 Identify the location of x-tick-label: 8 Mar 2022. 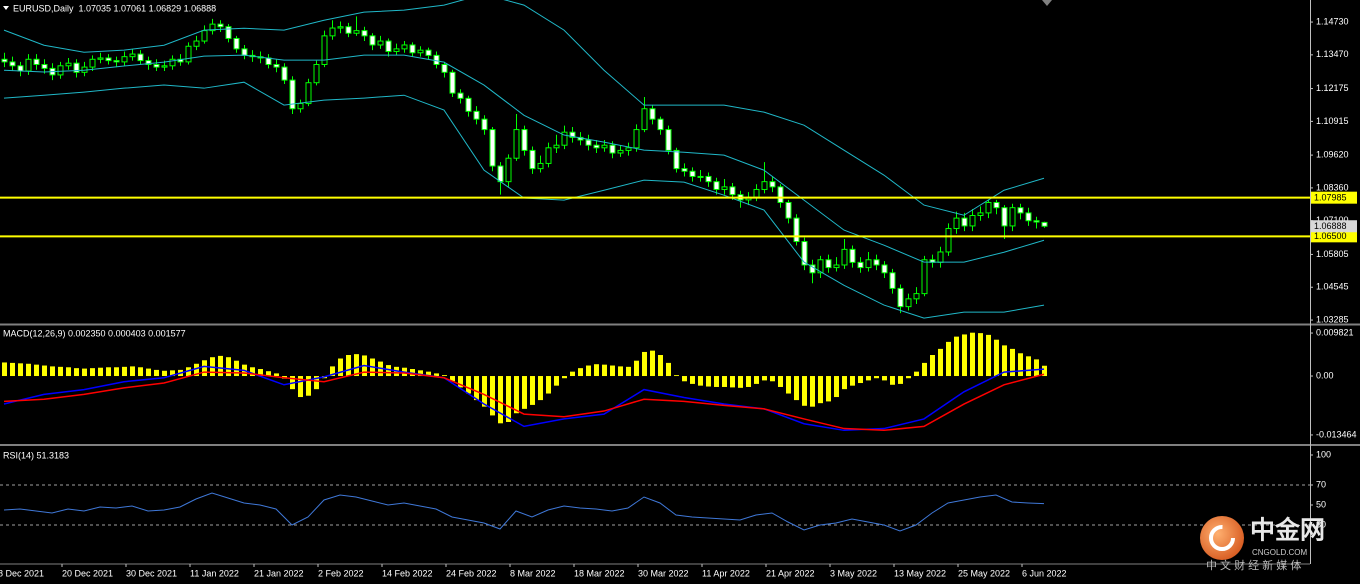
(533, 573).